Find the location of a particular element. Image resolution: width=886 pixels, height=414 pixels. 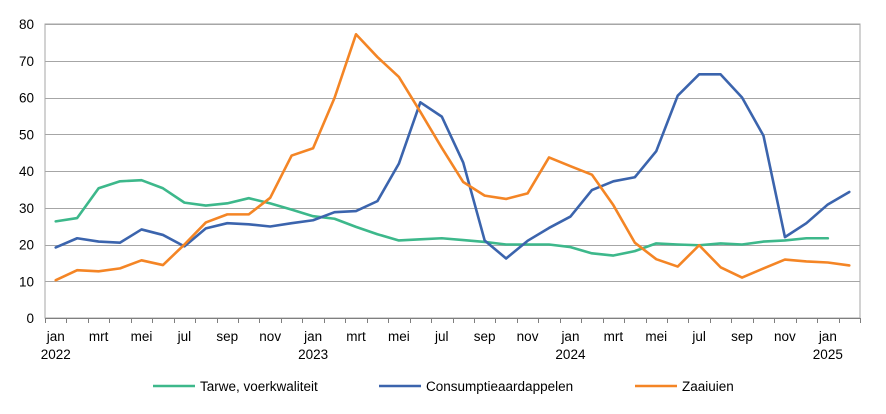

x-tick-label-jan-24: jan is located at coordinates (569, 336).